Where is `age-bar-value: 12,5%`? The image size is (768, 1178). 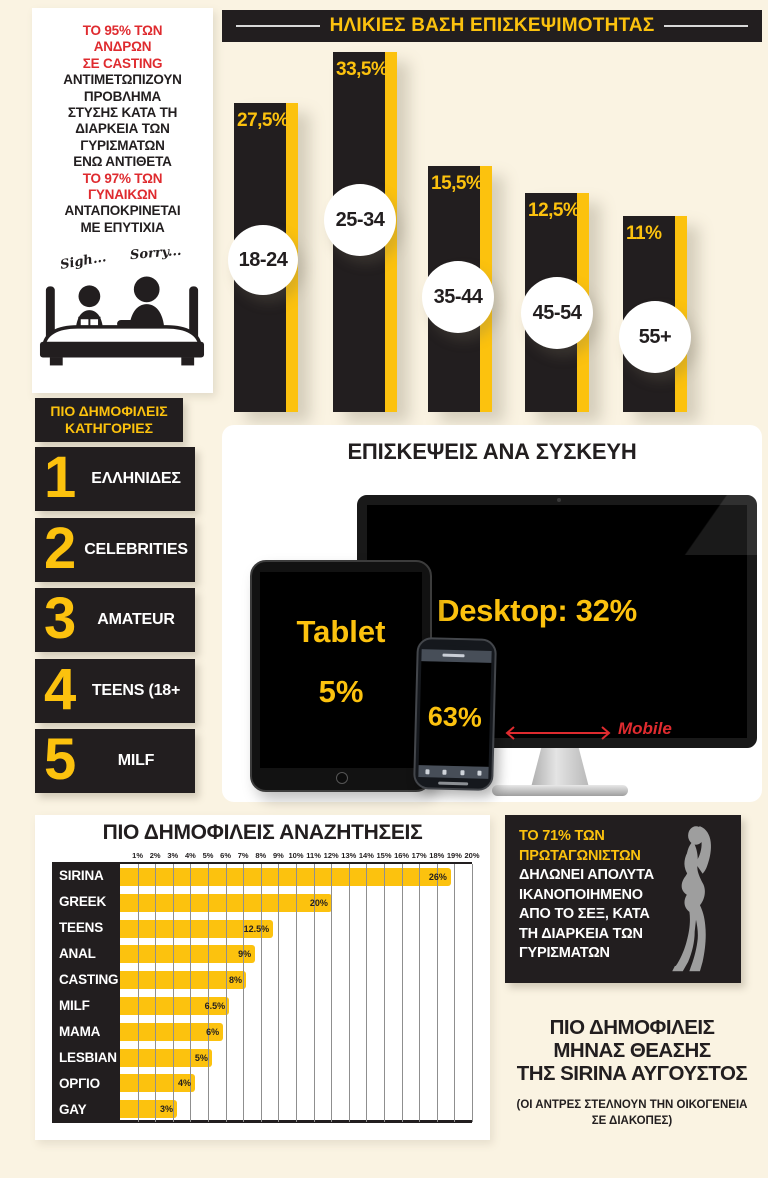
age-bar-value: 12,5% is located at coordinates (554, 210).